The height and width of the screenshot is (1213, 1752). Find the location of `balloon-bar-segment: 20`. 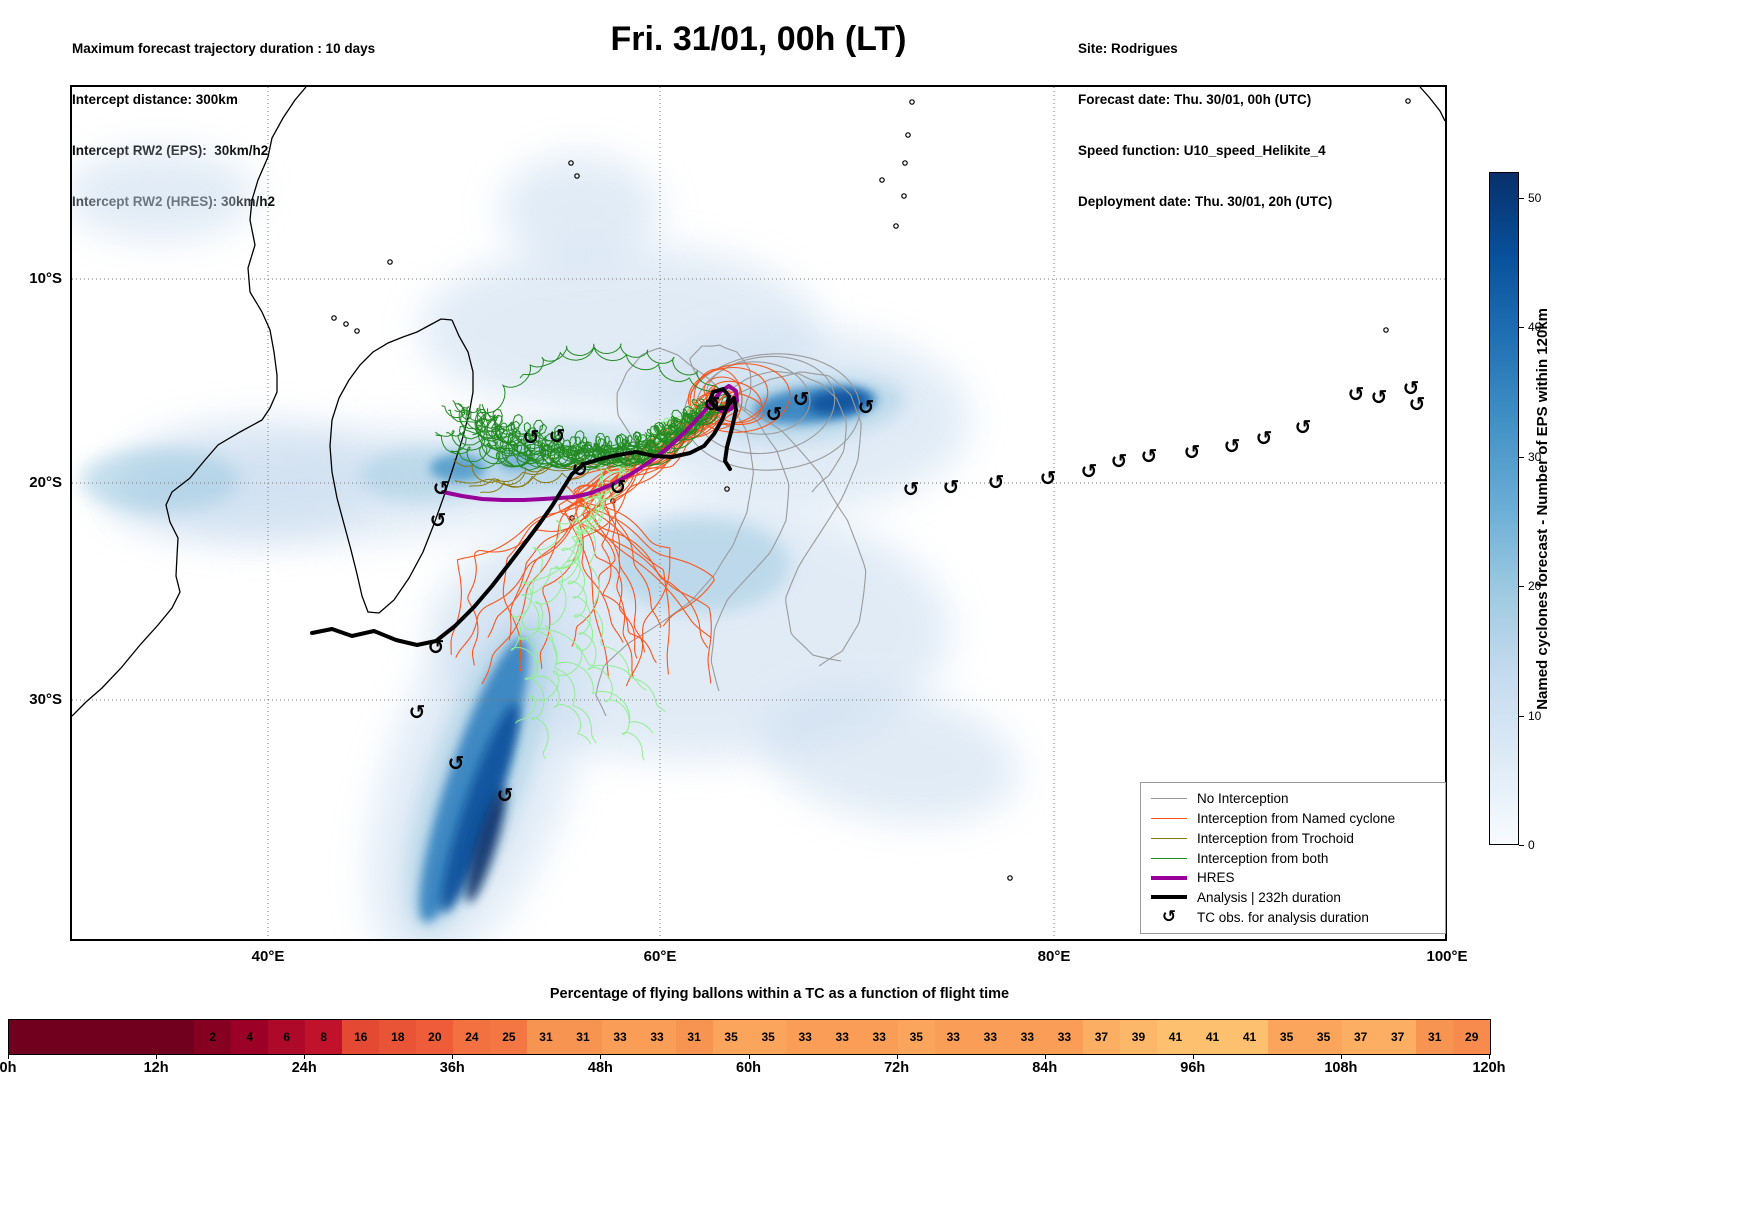

balloon-bar-segment: 20 is located at coordinates (435, 1037).